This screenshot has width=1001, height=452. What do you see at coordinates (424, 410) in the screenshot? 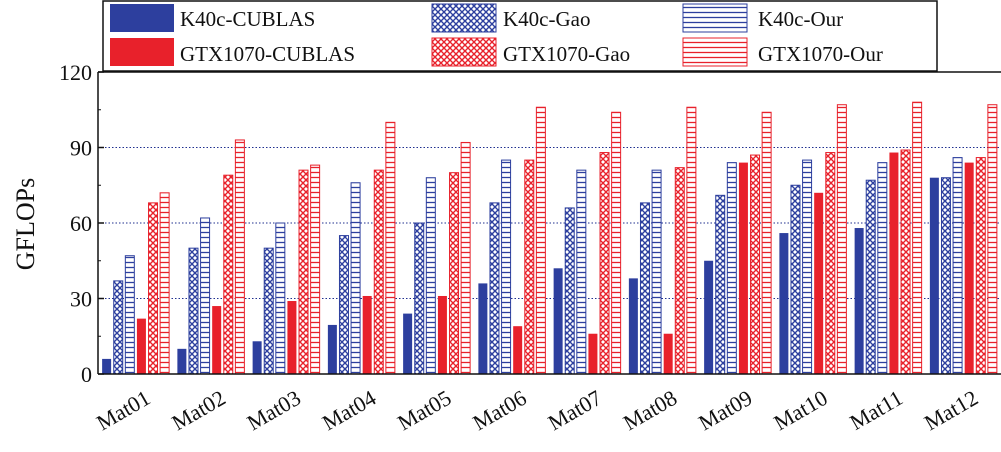
I see `x-tick-label: Mat05` at bounding box center [424, 410].